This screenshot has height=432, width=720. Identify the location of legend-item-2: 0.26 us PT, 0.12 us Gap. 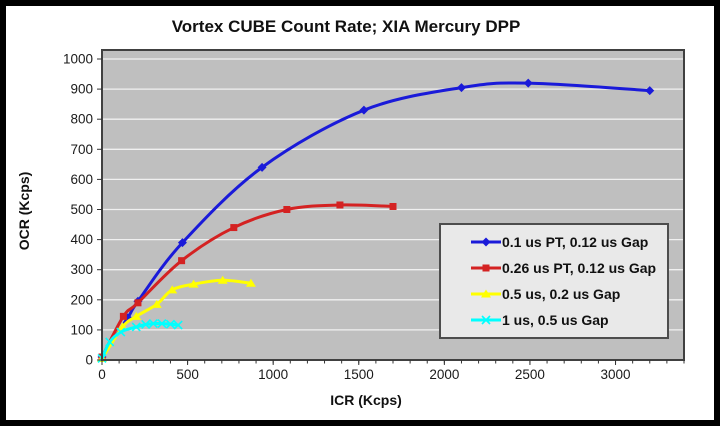
(567, 268).